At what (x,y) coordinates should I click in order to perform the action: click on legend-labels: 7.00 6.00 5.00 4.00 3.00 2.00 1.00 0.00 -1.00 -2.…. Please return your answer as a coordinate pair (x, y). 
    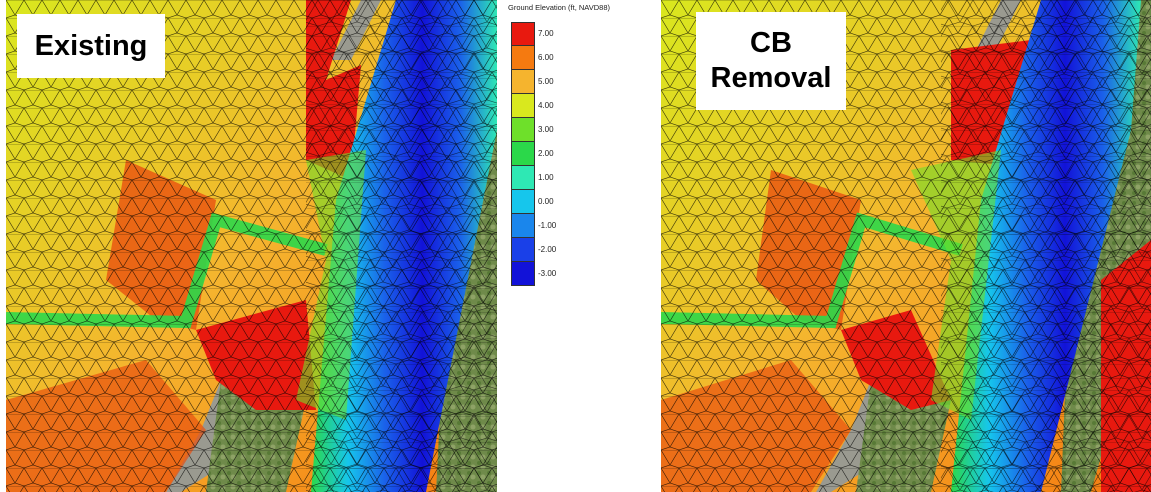
    Looking at the image, I should click on (547, 154).